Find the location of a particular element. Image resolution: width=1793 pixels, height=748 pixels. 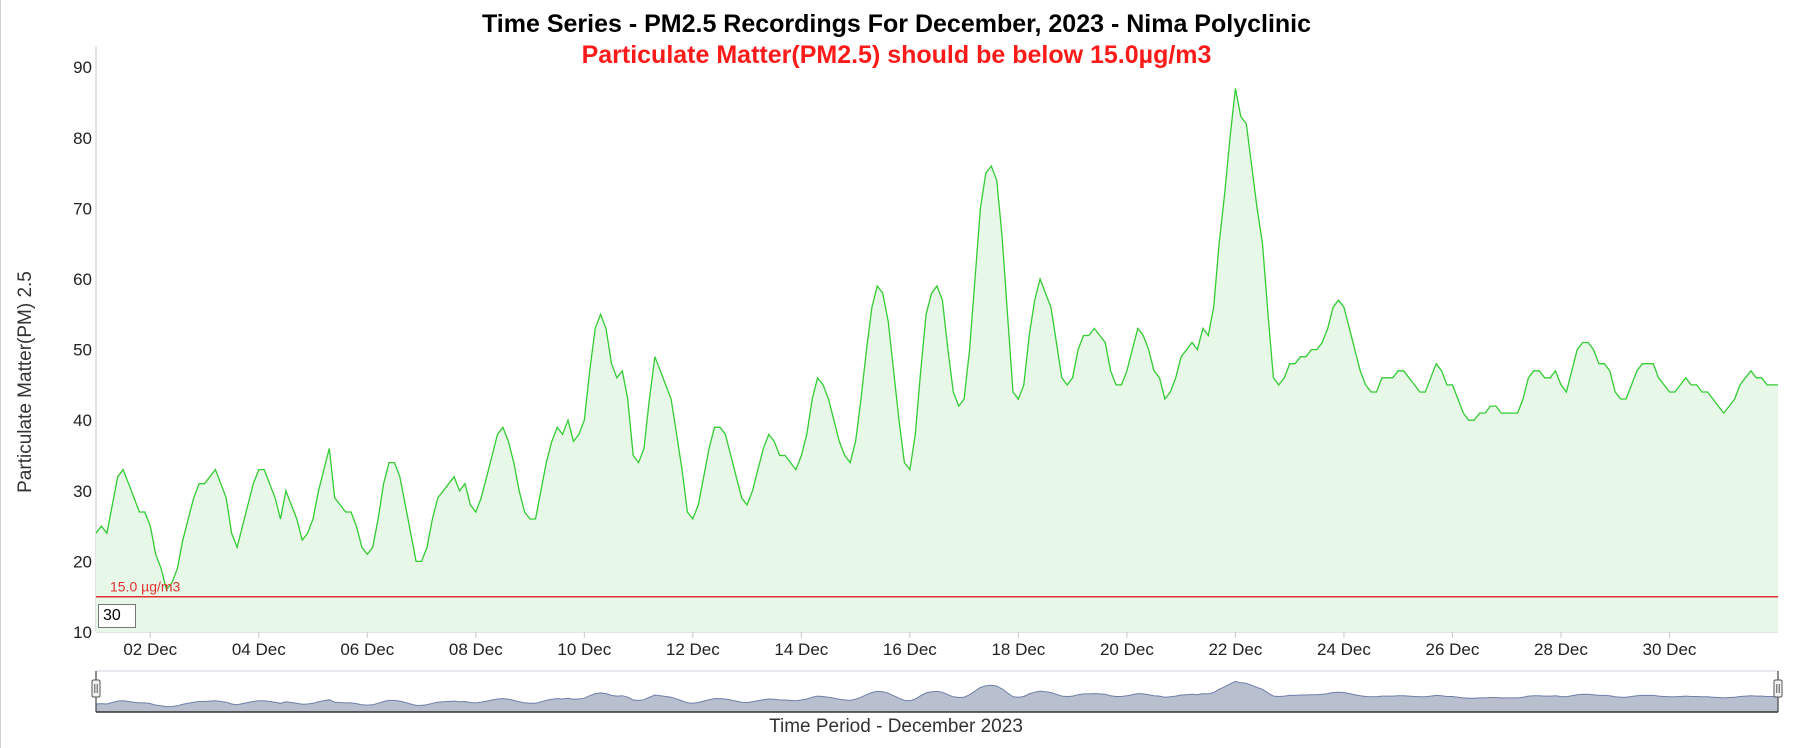

x-tick-label: 06 Dec is located at coordinates (367, 649).